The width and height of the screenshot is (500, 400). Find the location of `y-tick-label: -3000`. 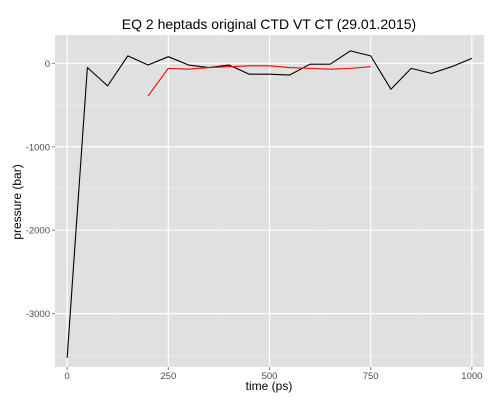

y-tick-label: -3000 is located at coordinates (38, 314).